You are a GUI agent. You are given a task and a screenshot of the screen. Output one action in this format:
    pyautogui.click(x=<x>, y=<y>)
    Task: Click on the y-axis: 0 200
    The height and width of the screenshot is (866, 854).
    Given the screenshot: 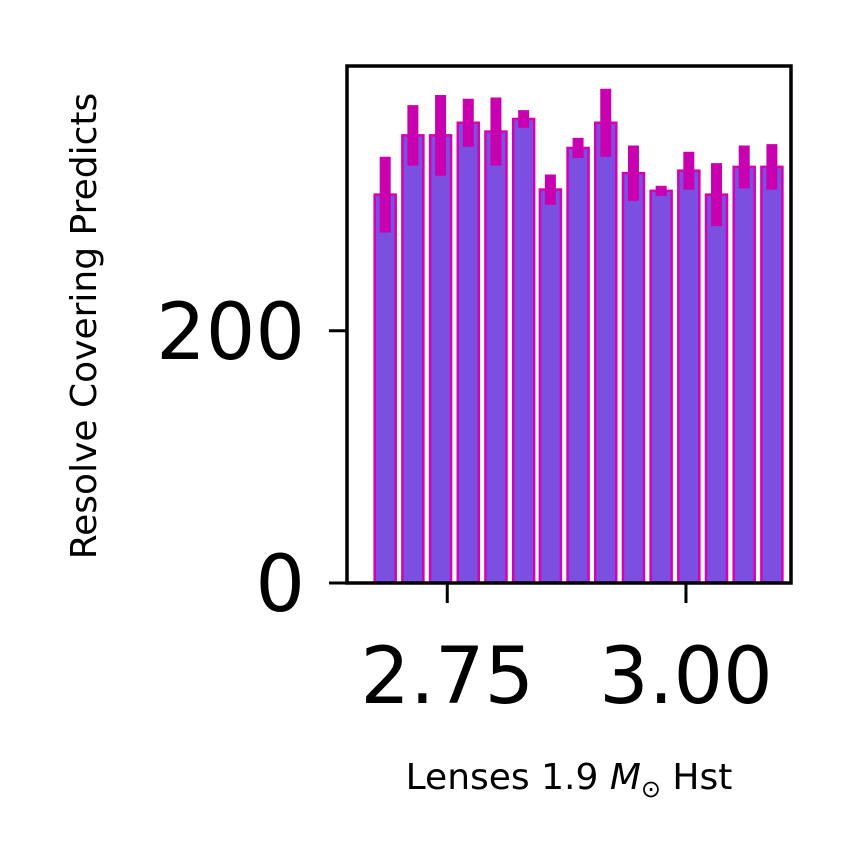 What is the action you would take?
    pyautogui.click(x=251, y=459)
    